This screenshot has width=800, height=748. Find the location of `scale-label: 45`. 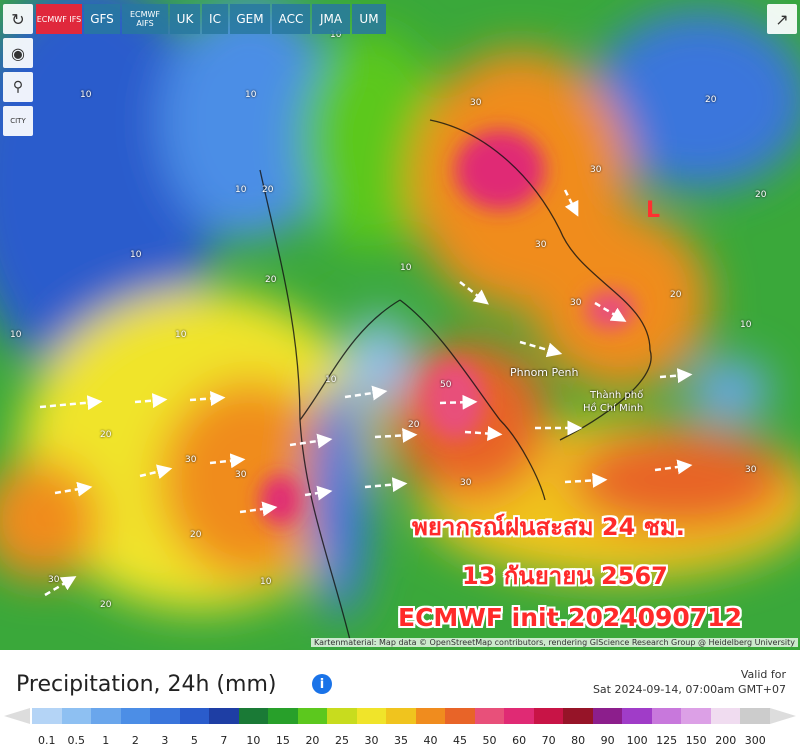

scale-label: 45 is located at coordinates (460, 740).